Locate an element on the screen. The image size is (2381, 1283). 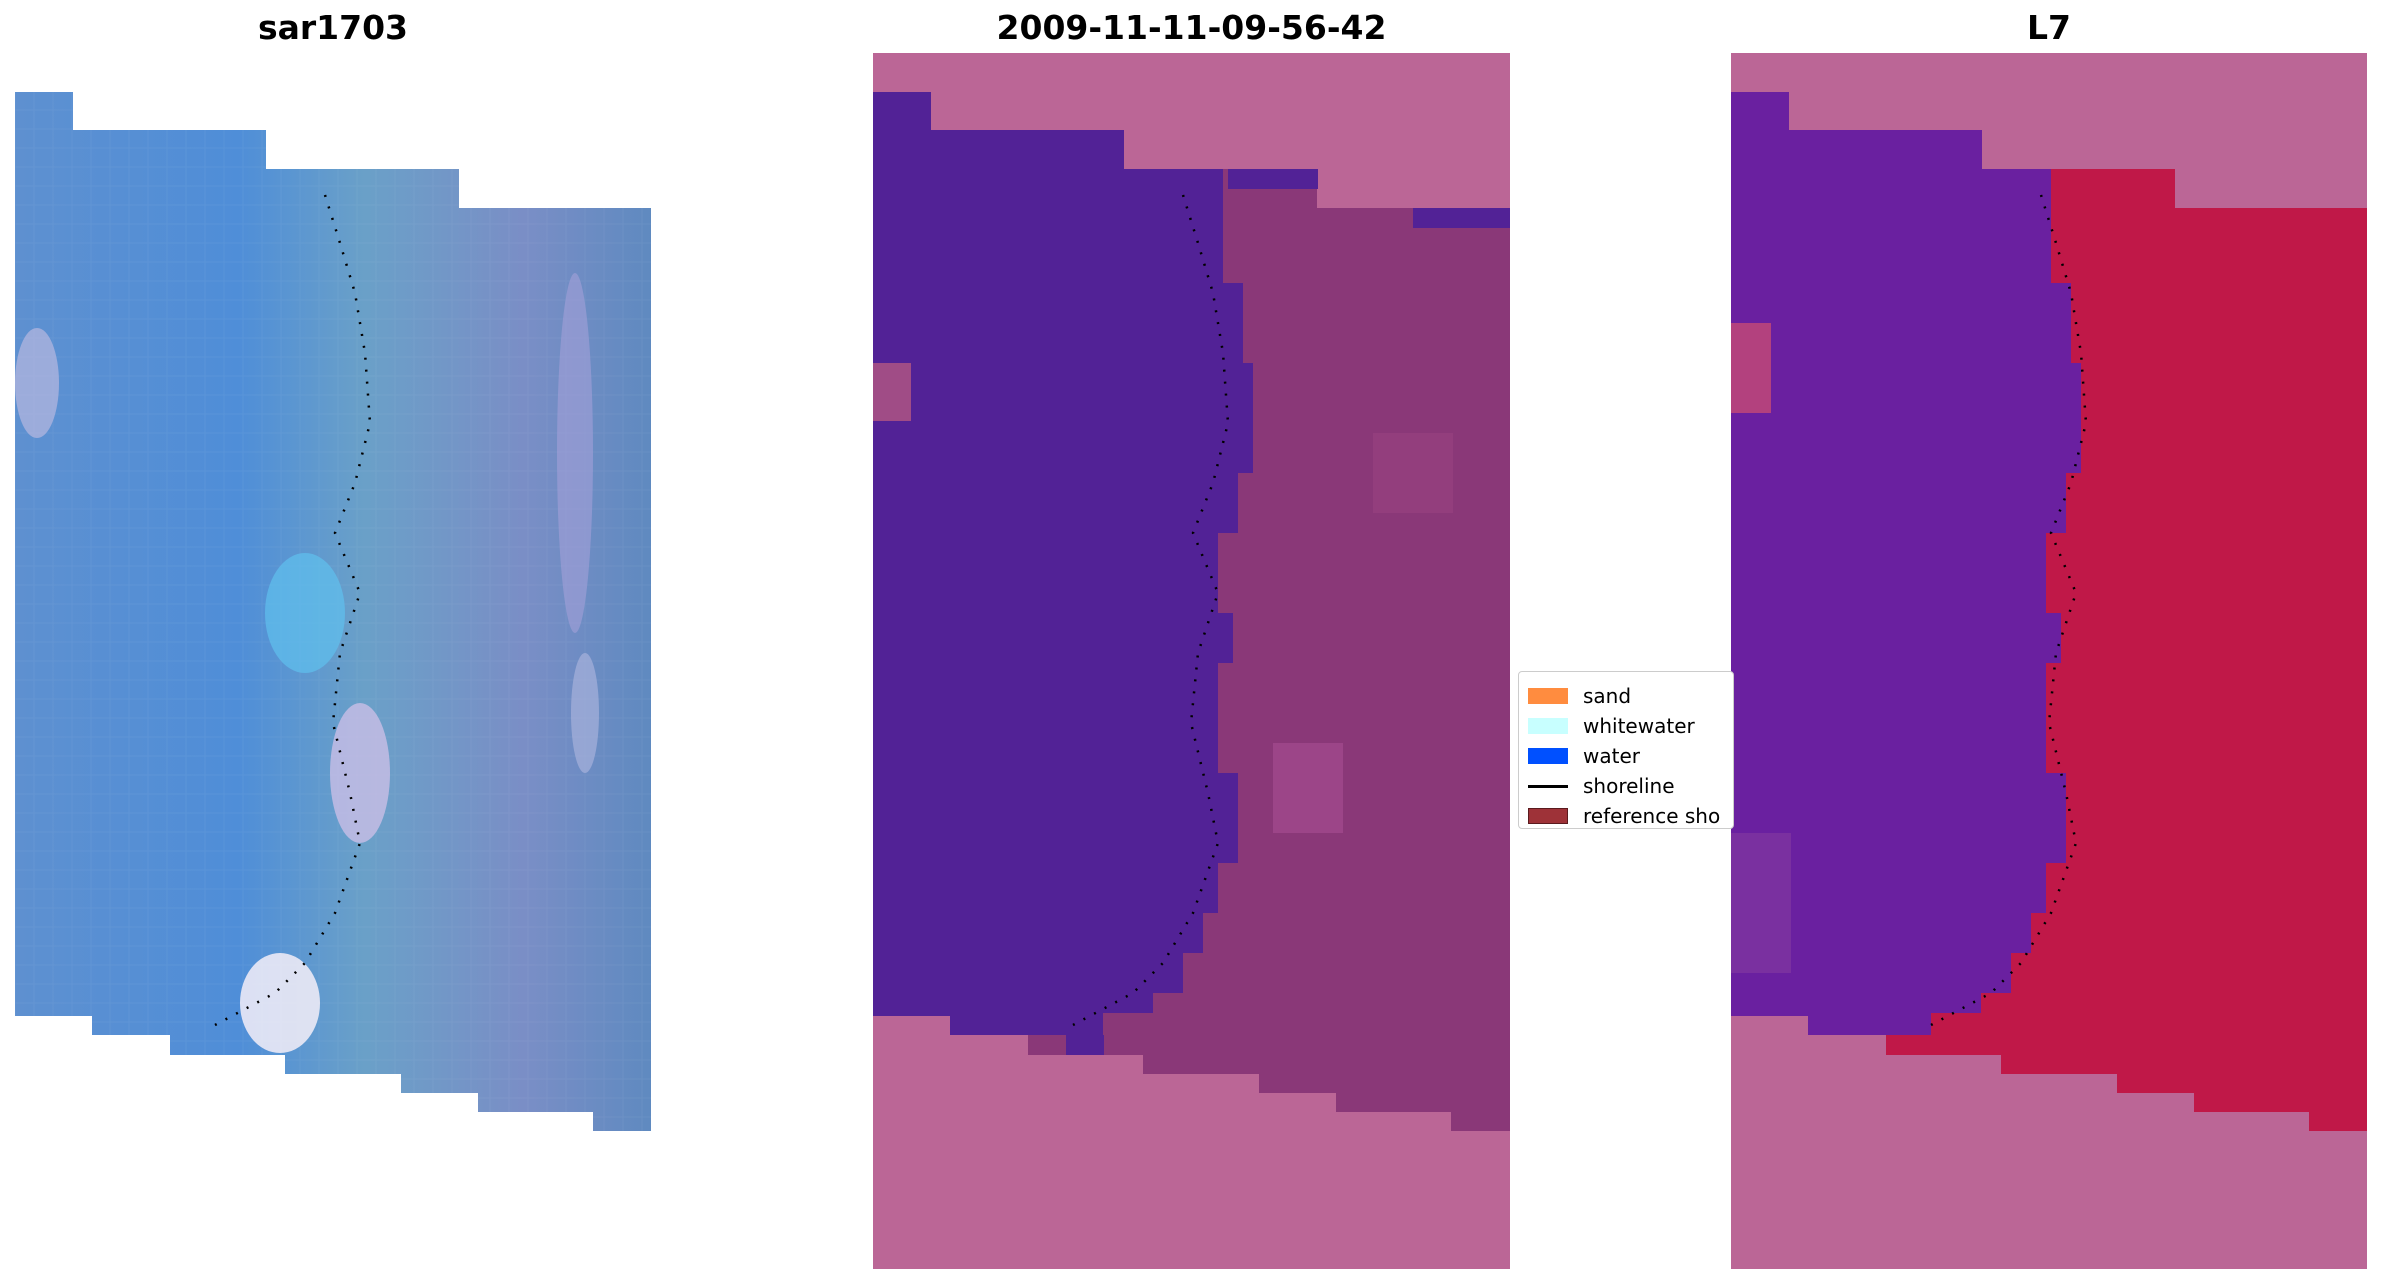
legend-item-water: water is located at coordinates (1584, 756).